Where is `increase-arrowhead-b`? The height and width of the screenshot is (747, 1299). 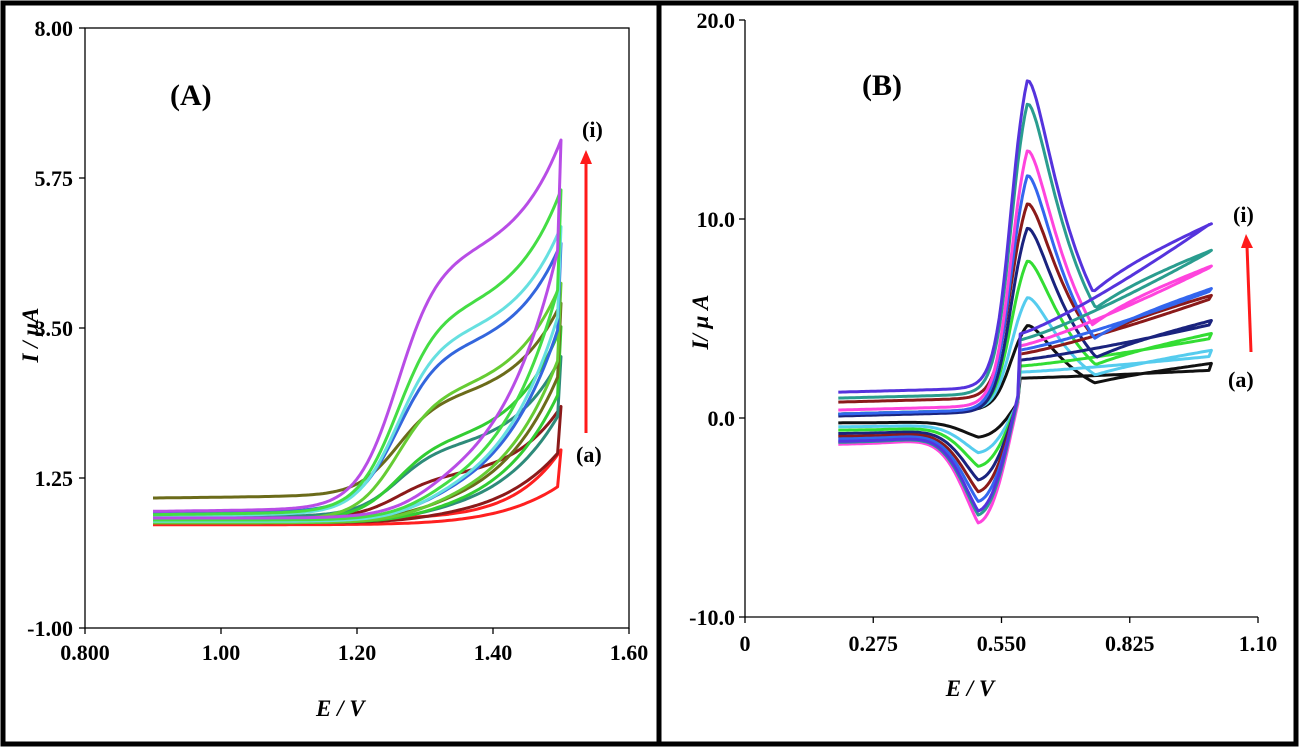 increase-arrowhead-b is located at coordinates (1247, 241).